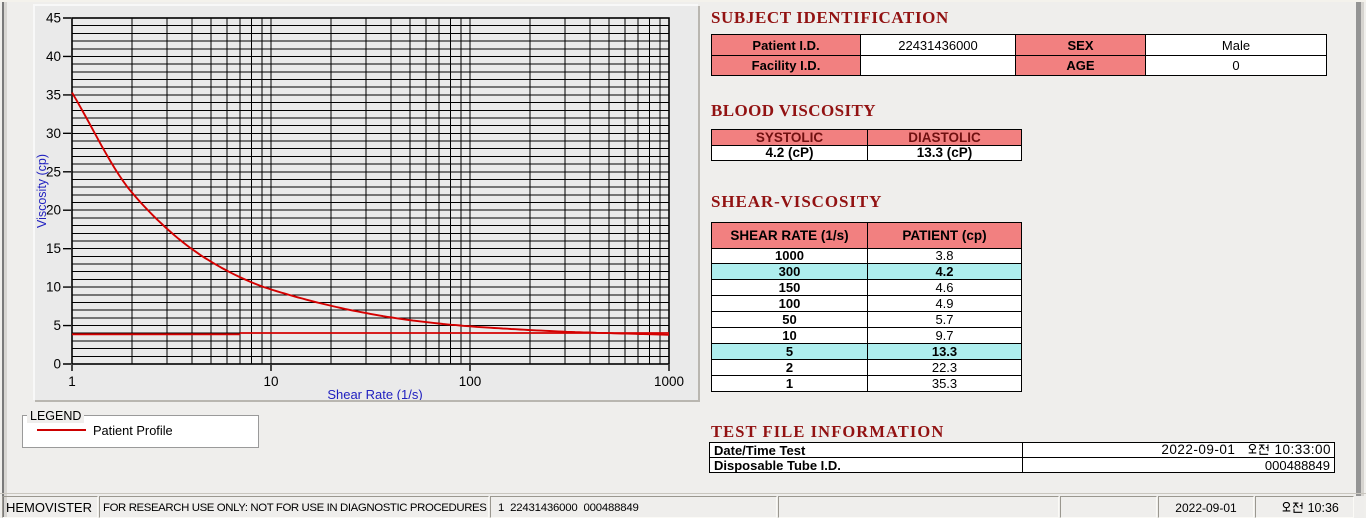  Describe the element at coordinates (53, 18) in the screenshot. I see `svg-text: 45` at that location.